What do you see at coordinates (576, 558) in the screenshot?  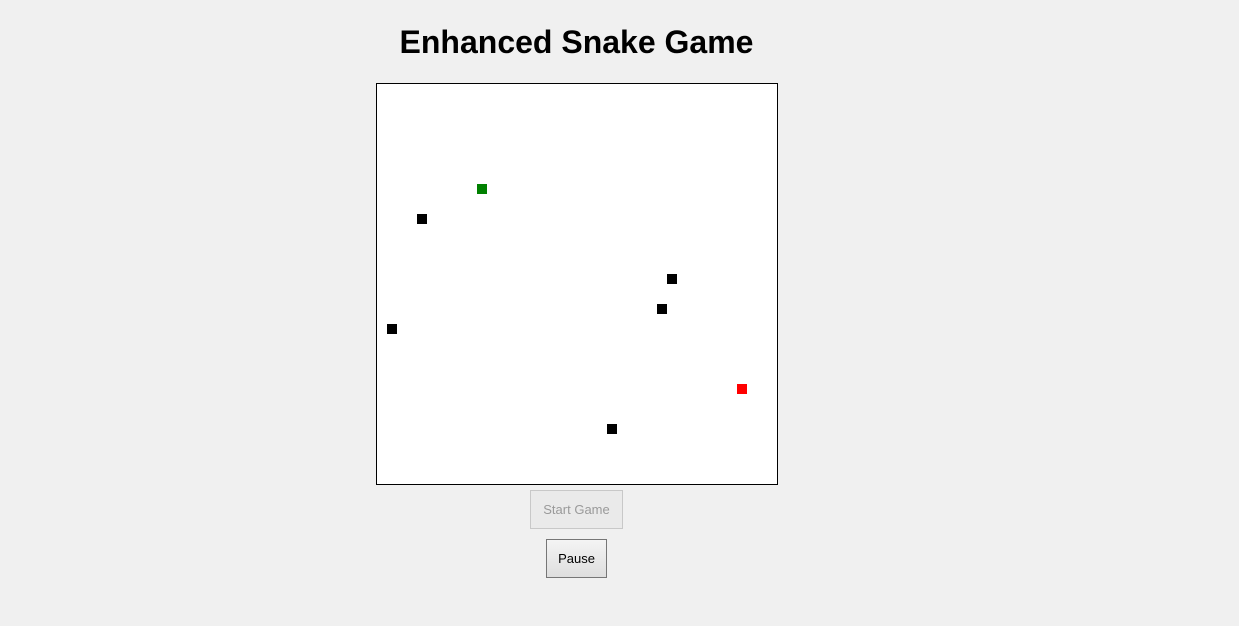 I see `pause-button: Pause` at bounding box center [576, 558].